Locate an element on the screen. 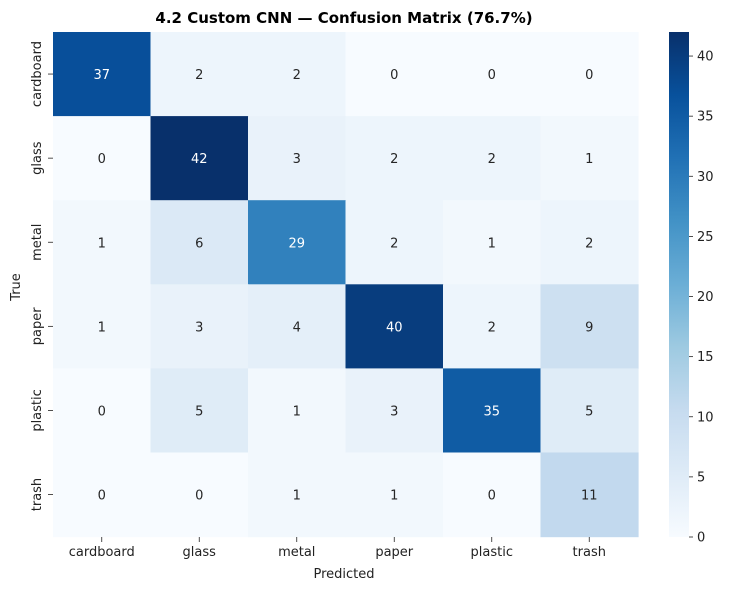 The height and width of the screenshot is (590, 733). y-tick-label: cardboard is located at coordinates (37, 74).